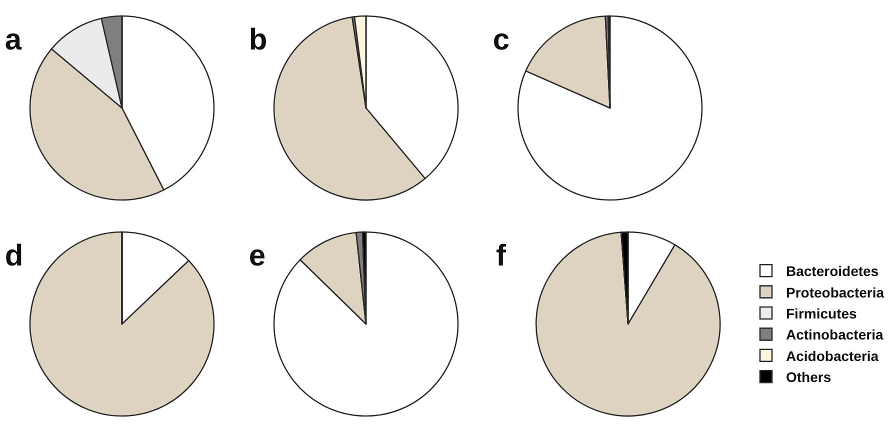 The image size is (892, 436). I want to click on chart-title: e, so click(257, 255).